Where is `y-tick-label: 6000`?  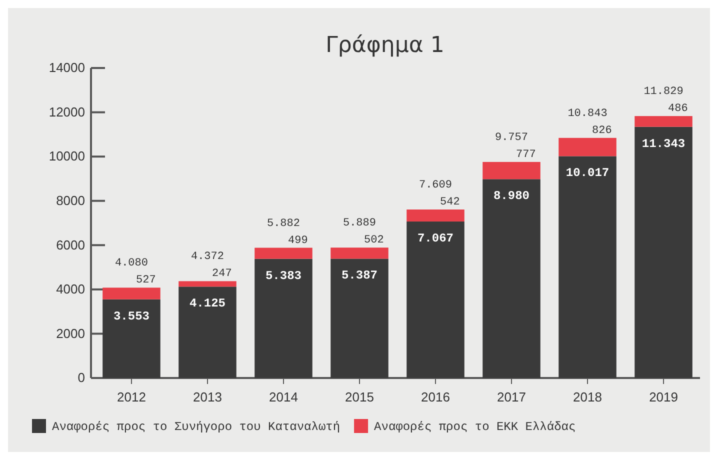
y-tick-label: 6000 is located at coordinates (70, 244).